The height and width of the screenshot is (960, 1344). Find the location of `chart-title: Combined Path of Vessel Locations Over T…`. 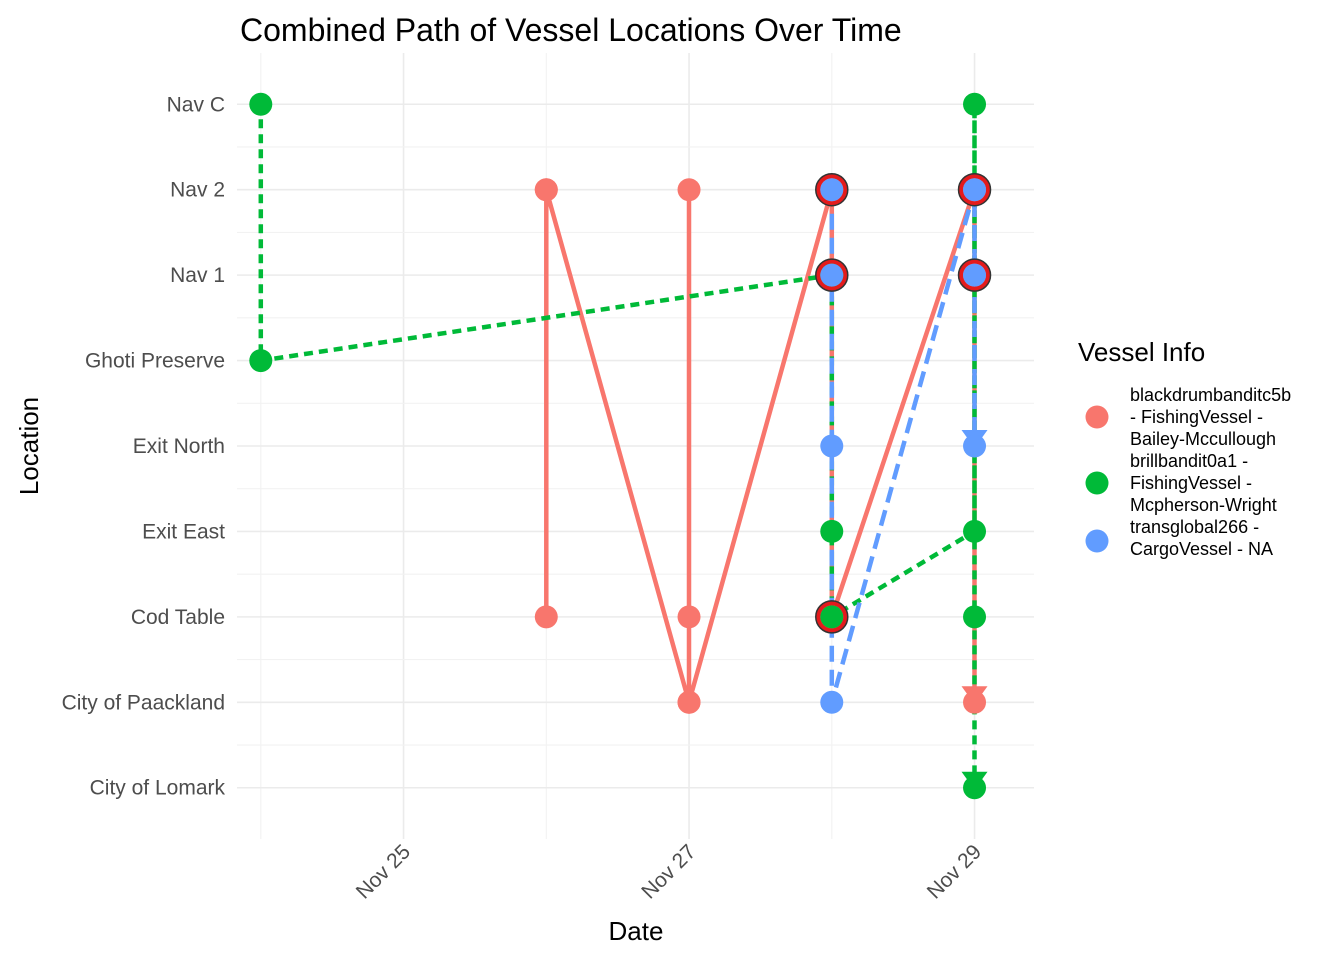

chart-title: Combined Path of Vessel Locations Over T… is located at coordinates (571, 30).